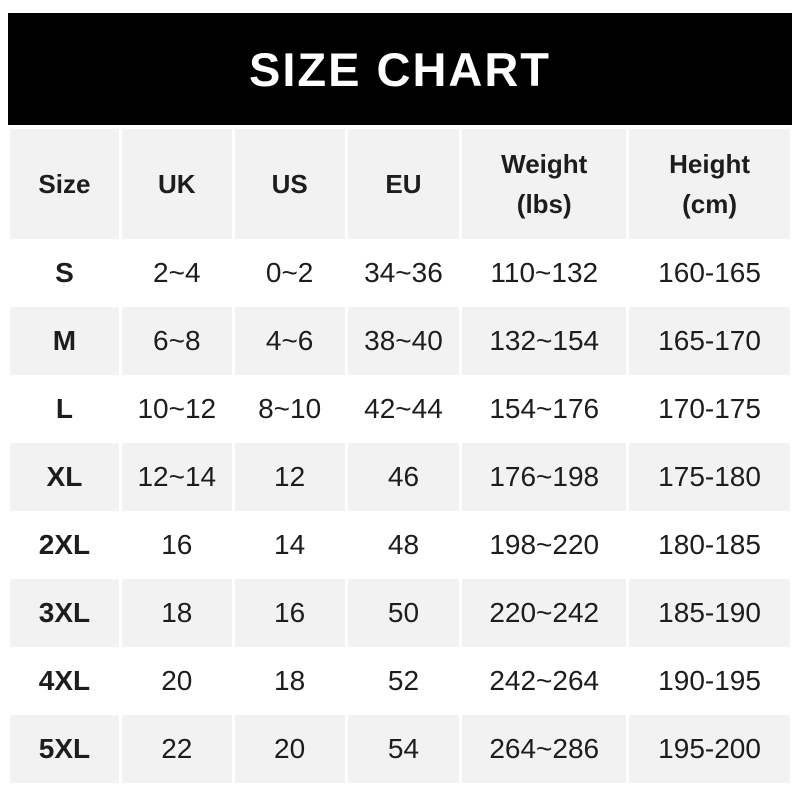 This screenshot has width=800, height=800. I want to click on cell-size: S, so click(64, 273).